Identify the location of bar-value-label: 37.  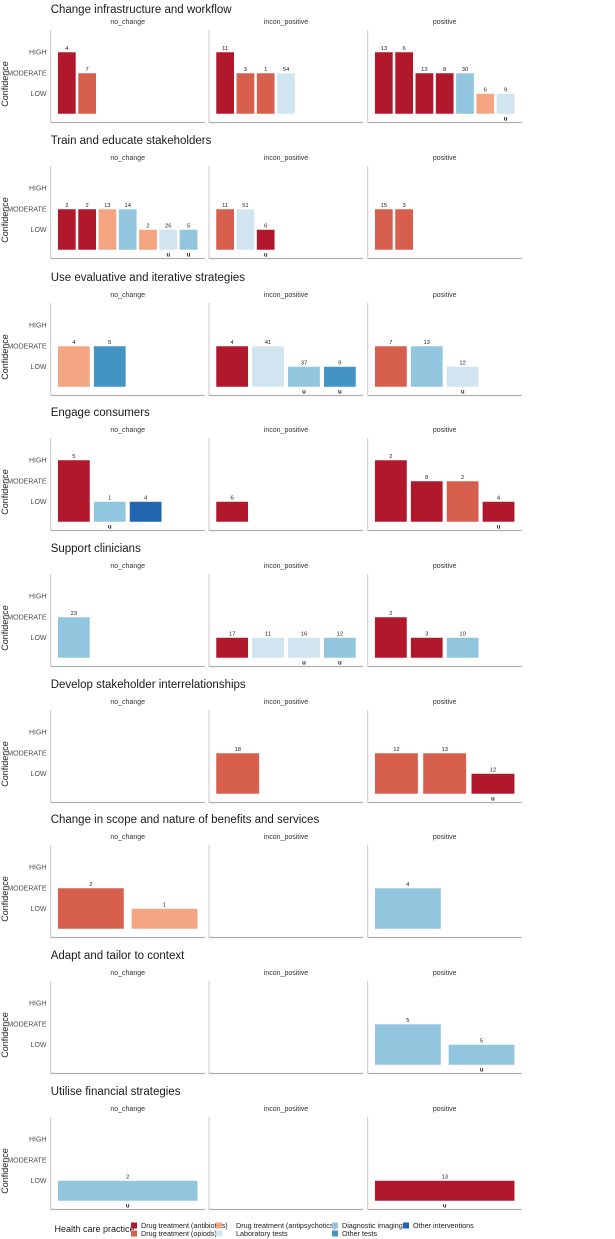
(304, 364).